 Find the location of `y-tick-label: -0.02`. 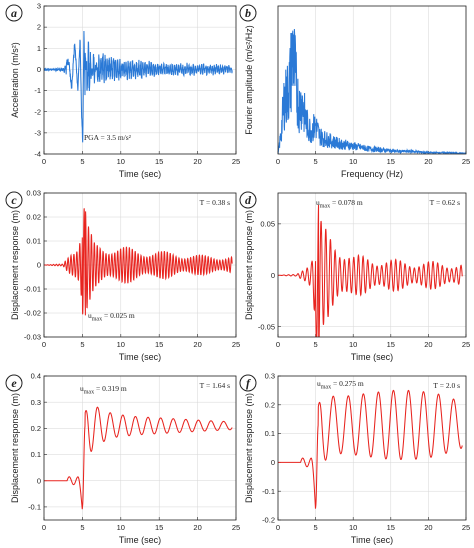

y-tick-label: -0.02 is located at coordinates (32, 313).